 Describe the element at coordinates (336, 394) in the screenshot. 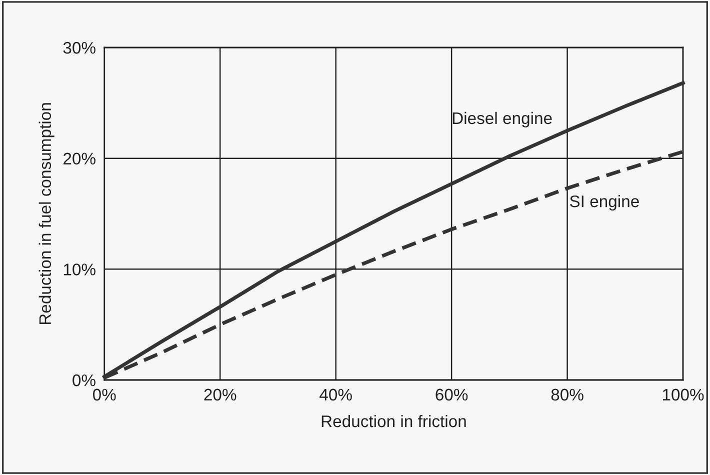

I see `x-tick-label: 40%` at that location.